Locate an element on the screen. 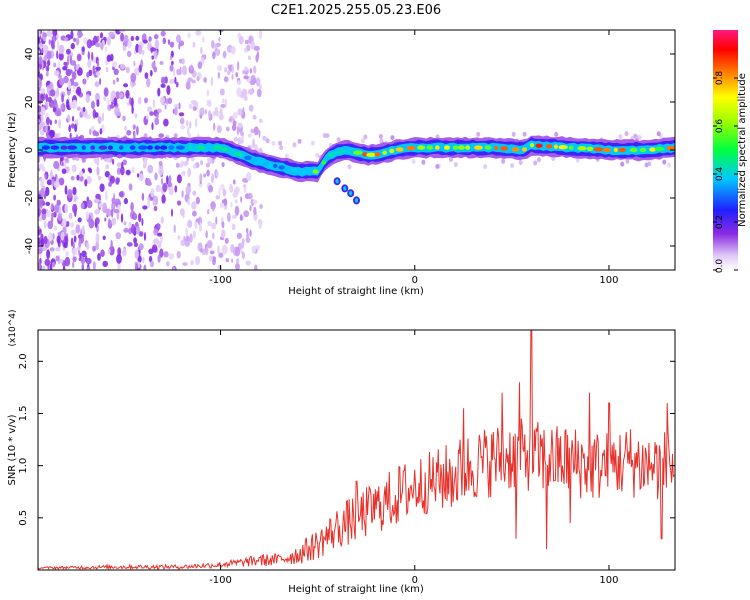 Image resolution: width=750 pixels, height=600 pixels. bottom-x-tick-label: -100 is located at coordinates (220, 580).